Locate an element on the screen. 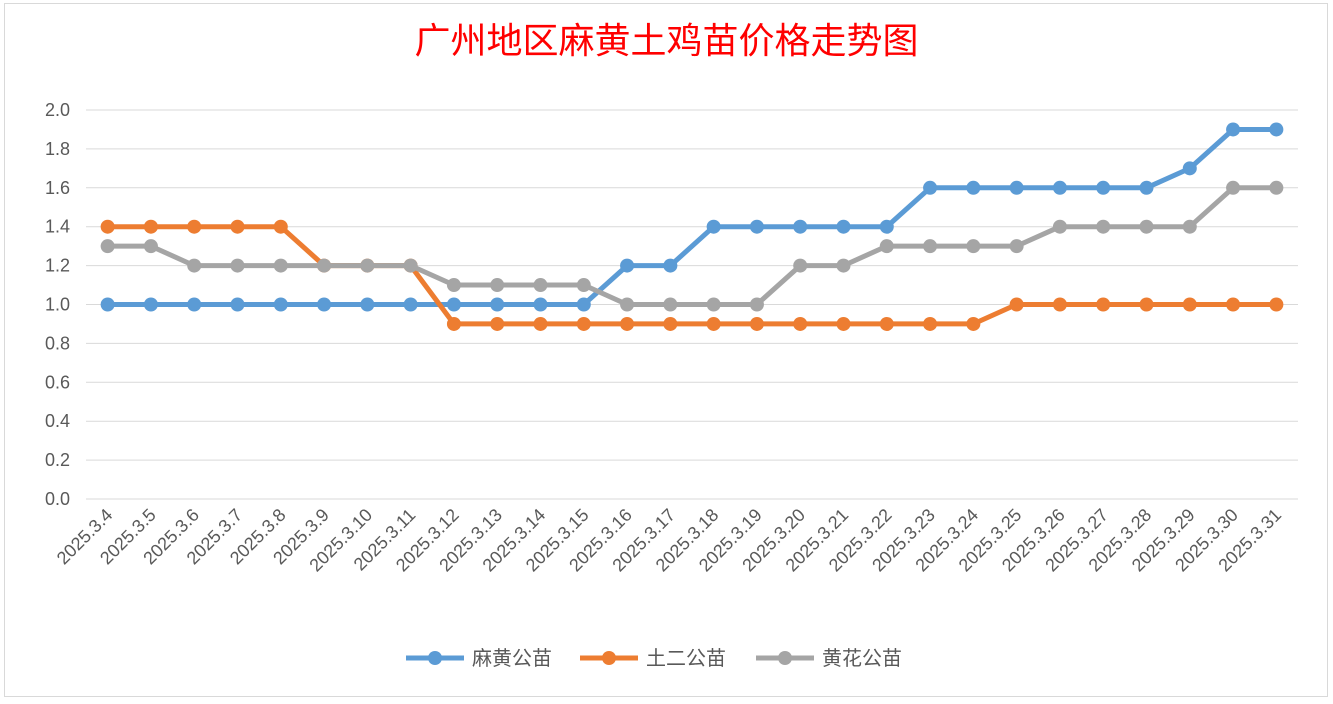 The image size is (1333, 704). legend-item: 麻黄公苗 is located at coordinates (479, 658).